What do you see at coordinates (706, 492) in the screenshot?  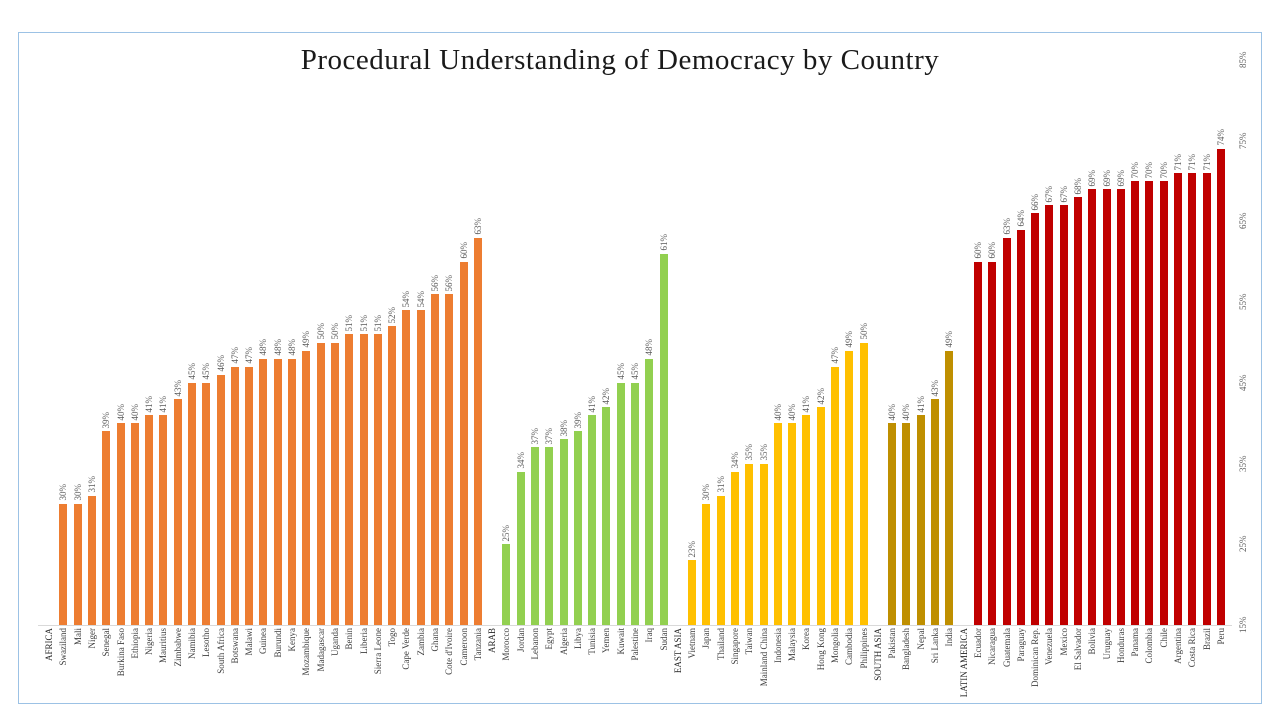 I see `bar-value-label: 30%` at bounding box center [706, 492].